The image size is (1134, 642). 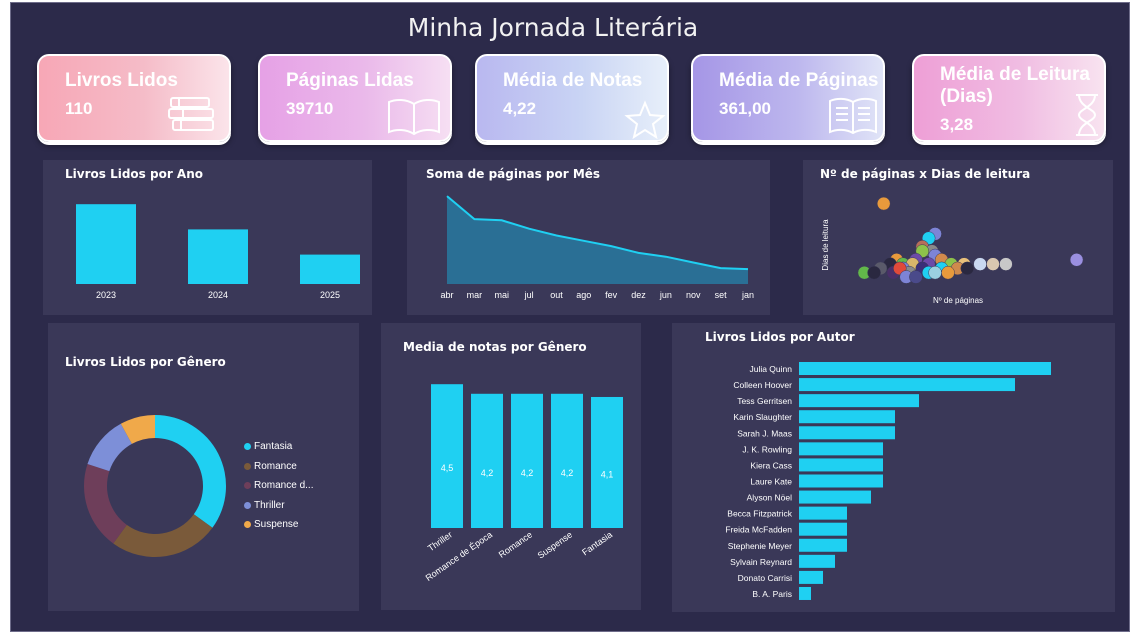 What do you see at coordinates (459, 556) in the screenshot?
I see `x-tick-label: Romance de Época` at bounding box center [459, 556].